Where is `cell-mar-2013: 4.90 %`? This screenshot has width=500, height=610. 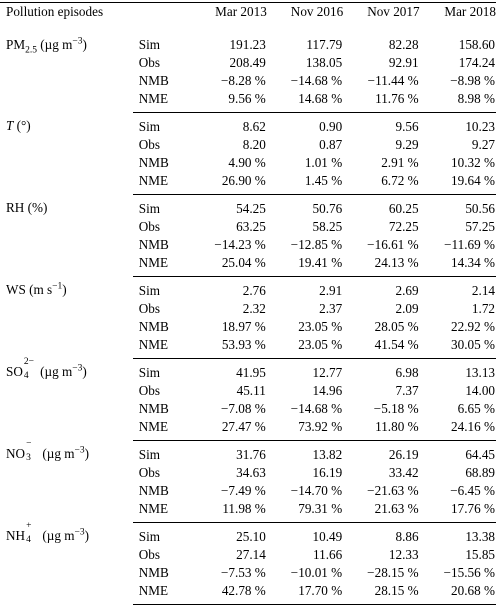
cell-mar-2013: 4.90 % is located at coordinates (247, 162).